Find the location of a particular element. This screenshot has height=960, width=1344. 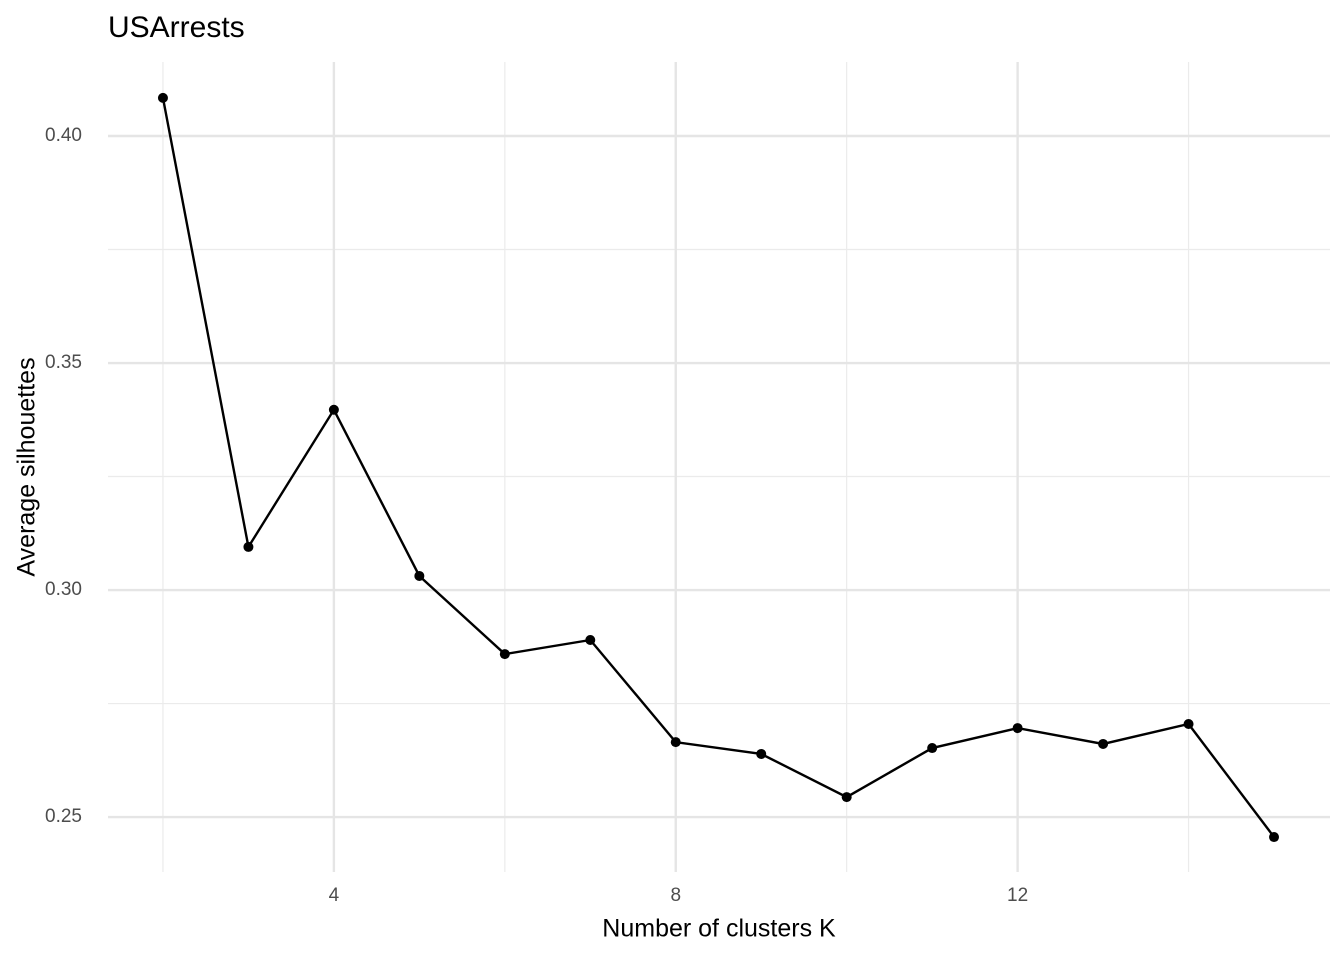

x-tick-label: 4 is located at coordinates (334, 895).